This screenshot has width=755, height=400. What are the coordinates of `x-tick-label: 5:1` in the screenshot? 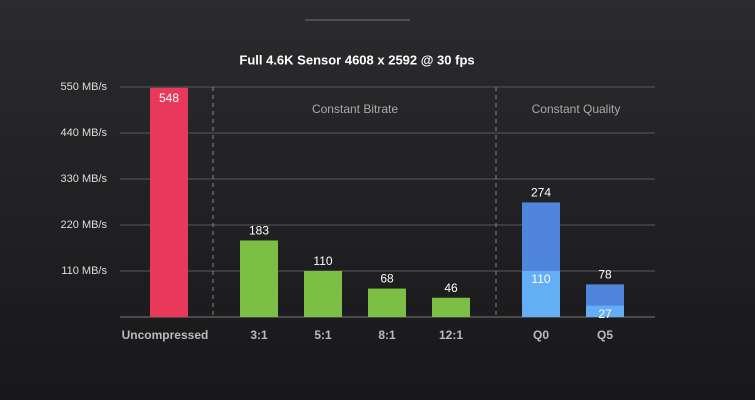 It's located at (323, 335).